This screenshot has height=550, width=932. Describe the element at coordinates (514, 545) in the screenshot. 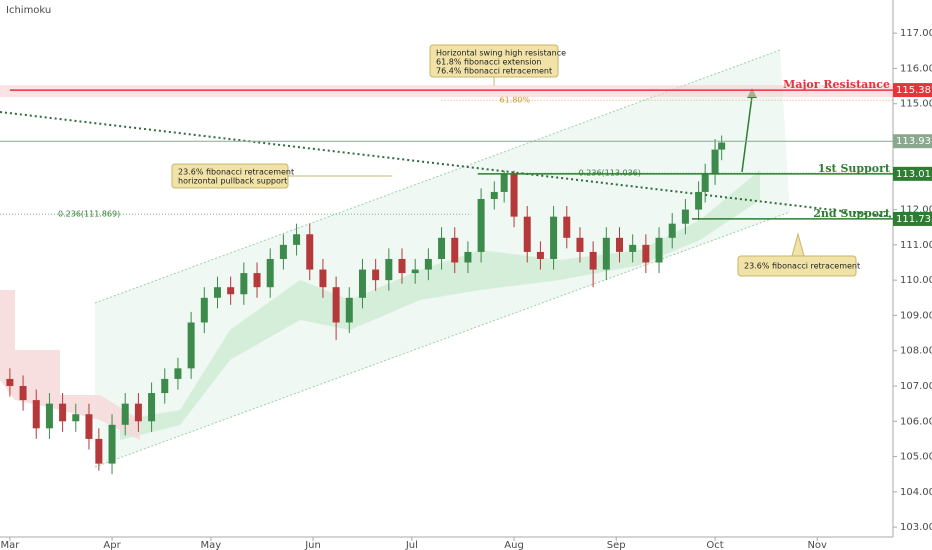

I see `x-tick-label: Aug` at that location.